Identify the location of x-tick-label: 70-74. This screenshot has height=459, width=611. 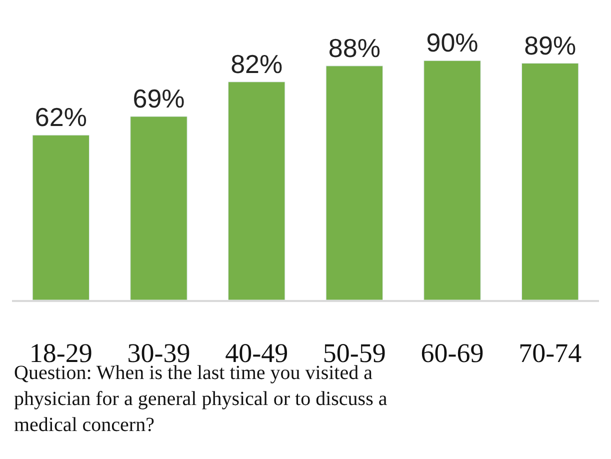
(550, 353).